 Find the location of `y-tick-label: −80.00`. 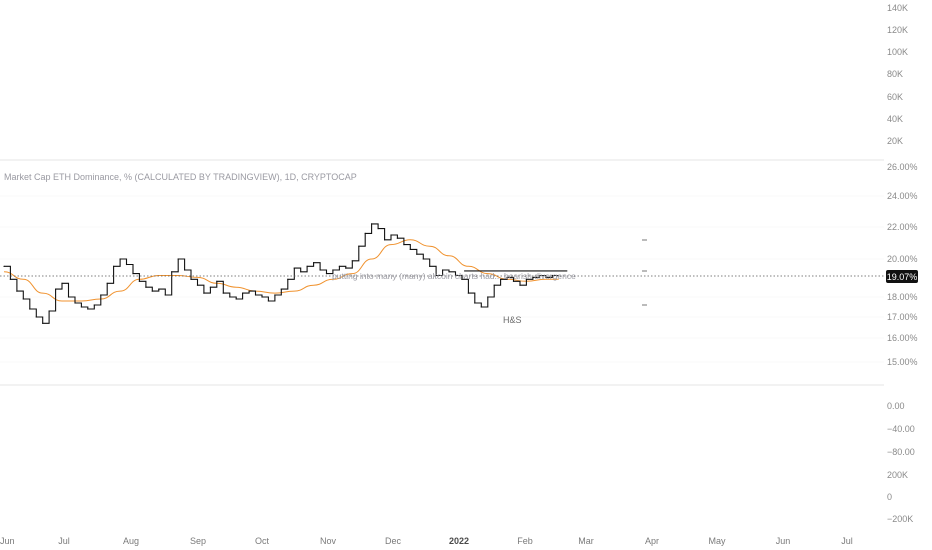

y-tick-label: −80.00 is located at coordinates (901, 452).